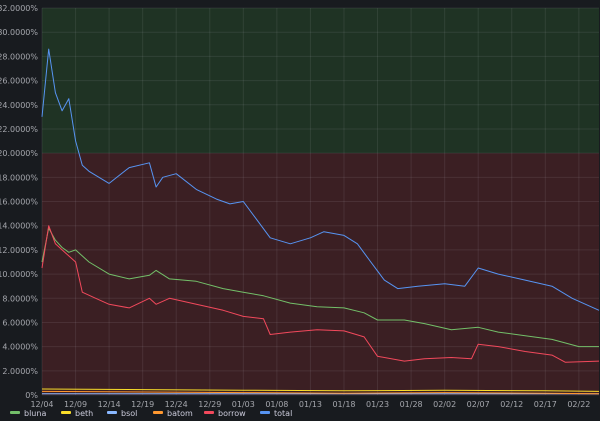  Describe the element at coordinates (232, 413) in the screenshot. I see `legend-label: borrow` at that location.